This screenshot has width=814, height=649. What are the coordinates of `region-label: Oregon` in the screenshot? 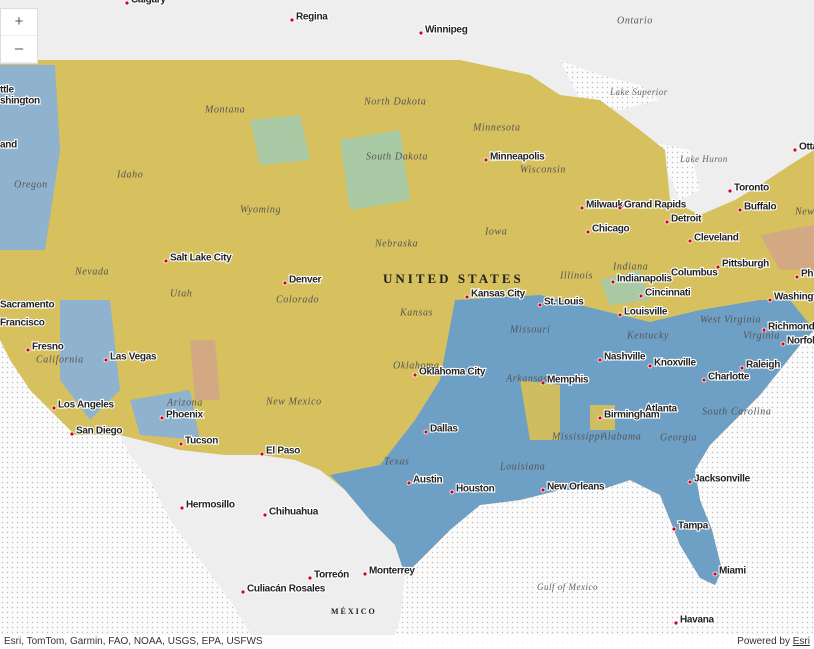 It's located at (31, 184).